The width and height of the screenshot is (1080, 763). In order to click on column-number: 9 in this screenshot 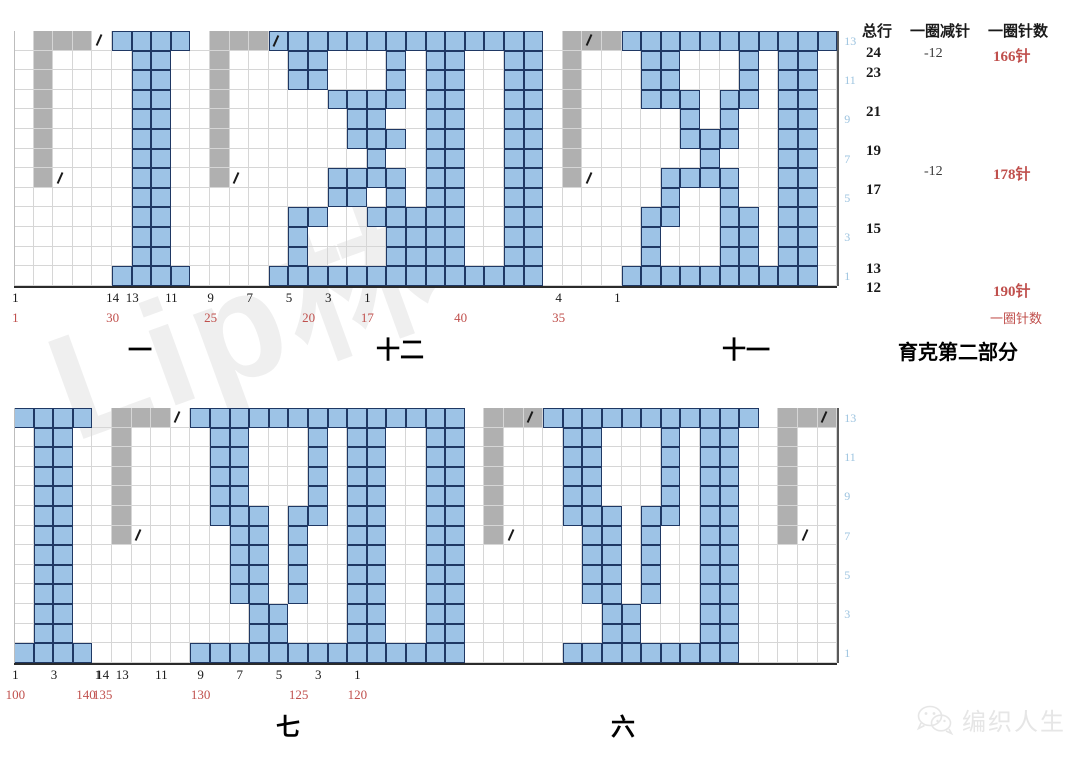, I will do `click(210, 297)`.